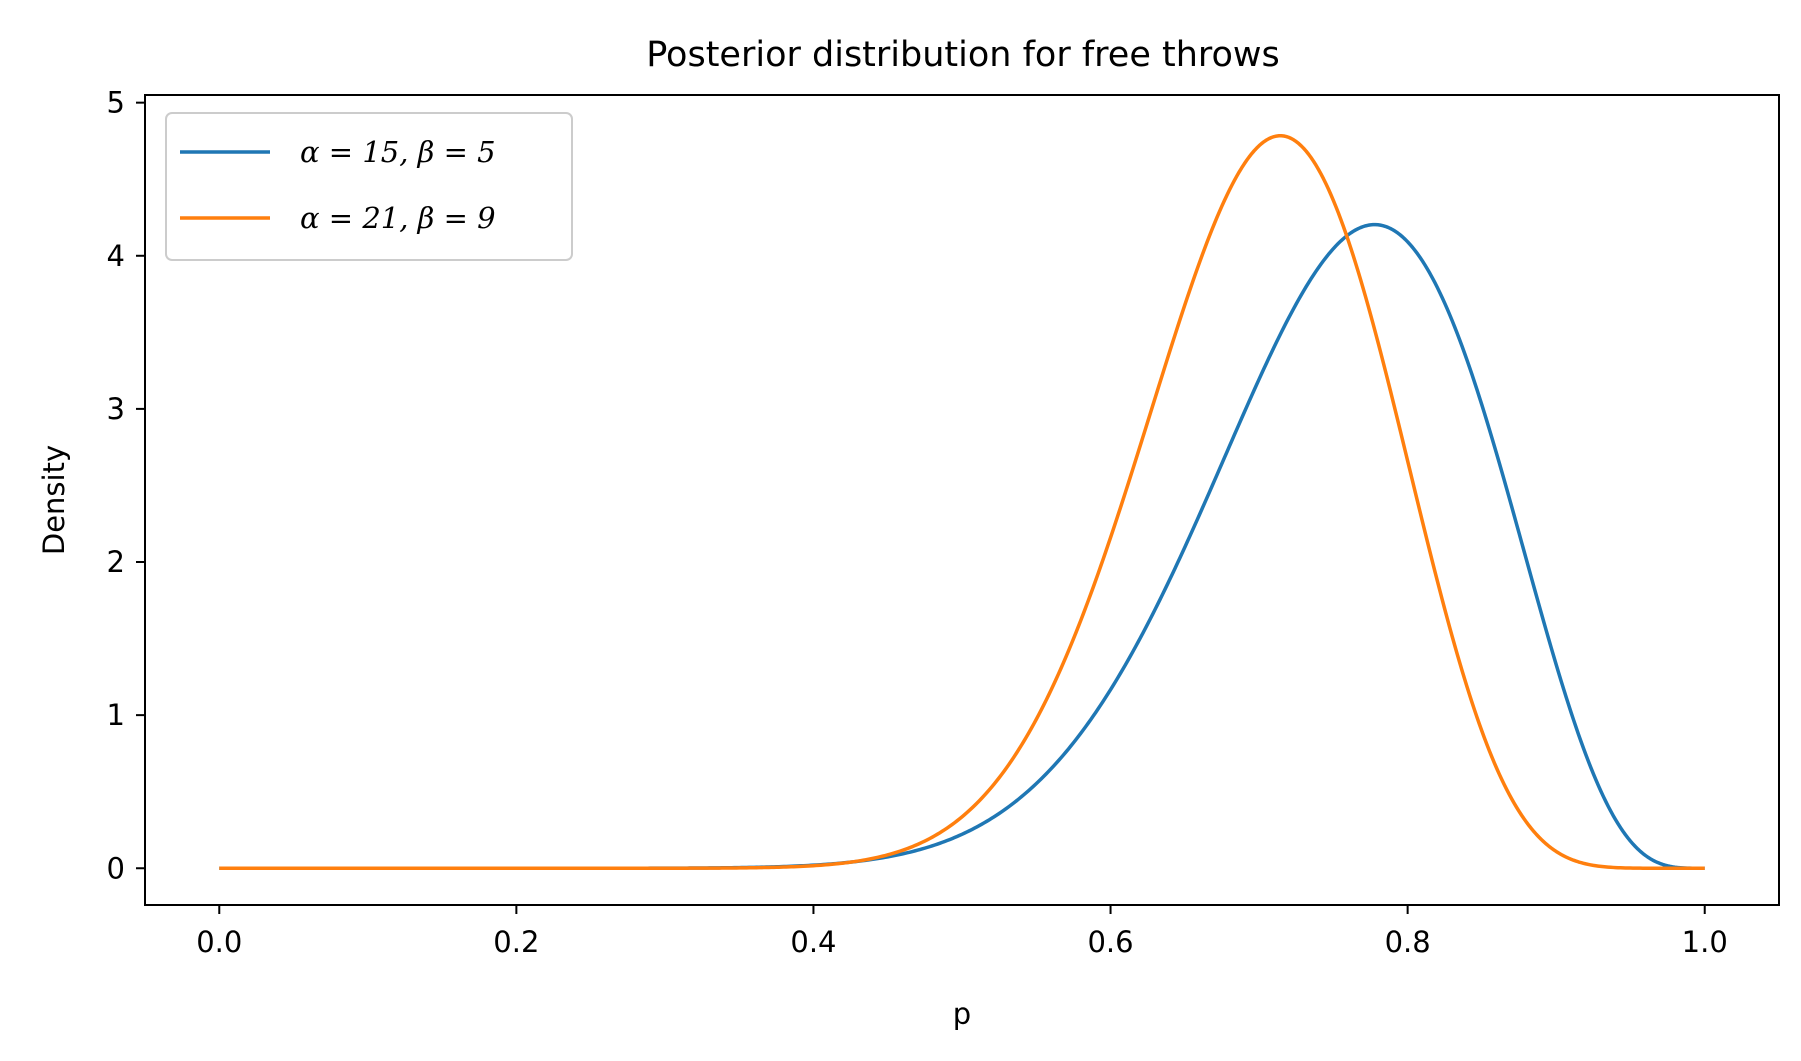  Describe the element at coordinates (962, 932) in the screenshot. I see `x-axis-ticks: 0.0 0.2 0.4 0.6 0.8 1.0` at that location.